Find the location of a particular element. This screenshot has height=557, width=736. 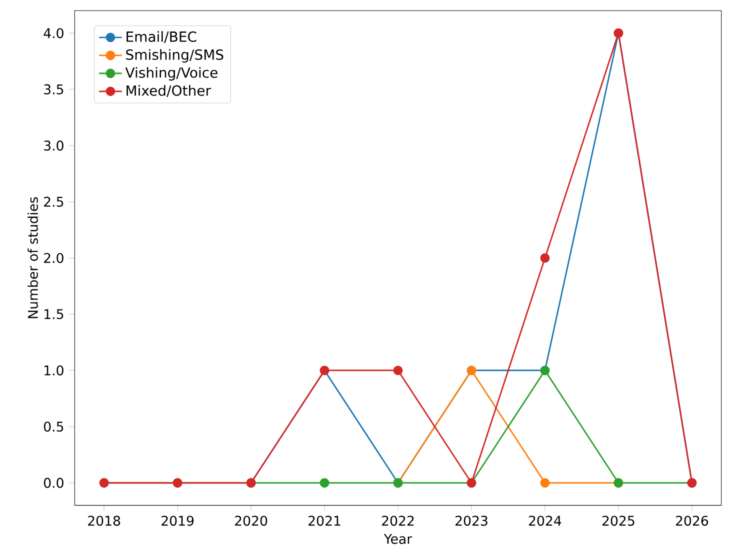

x-tick-label: 2020 is located at coordinates (251, 521).